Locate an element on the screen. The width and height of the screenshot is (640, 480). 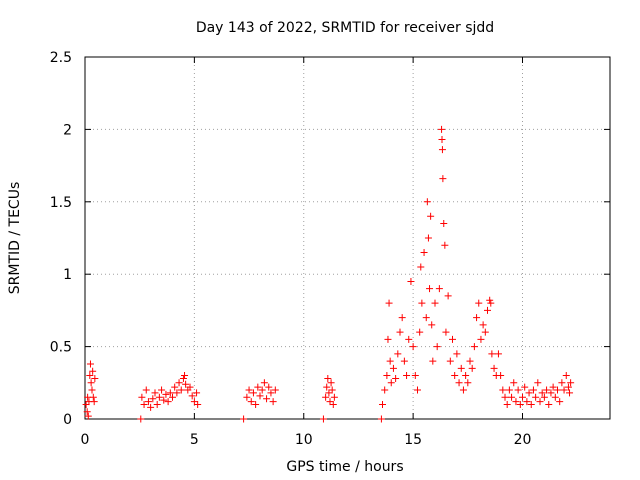
y-tick-label: 2.5 is located at coordinates (61, 58).